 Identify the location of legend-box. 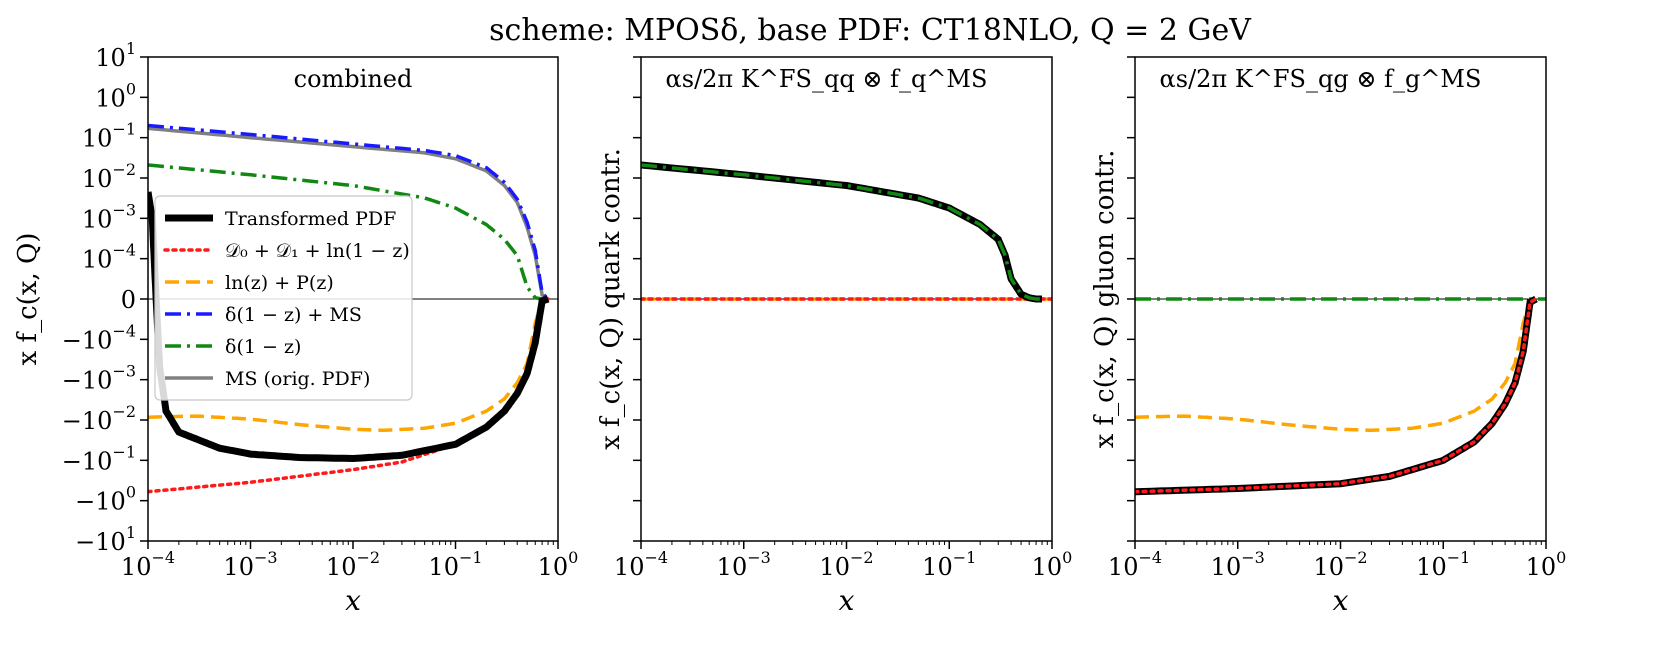
(283, 298).